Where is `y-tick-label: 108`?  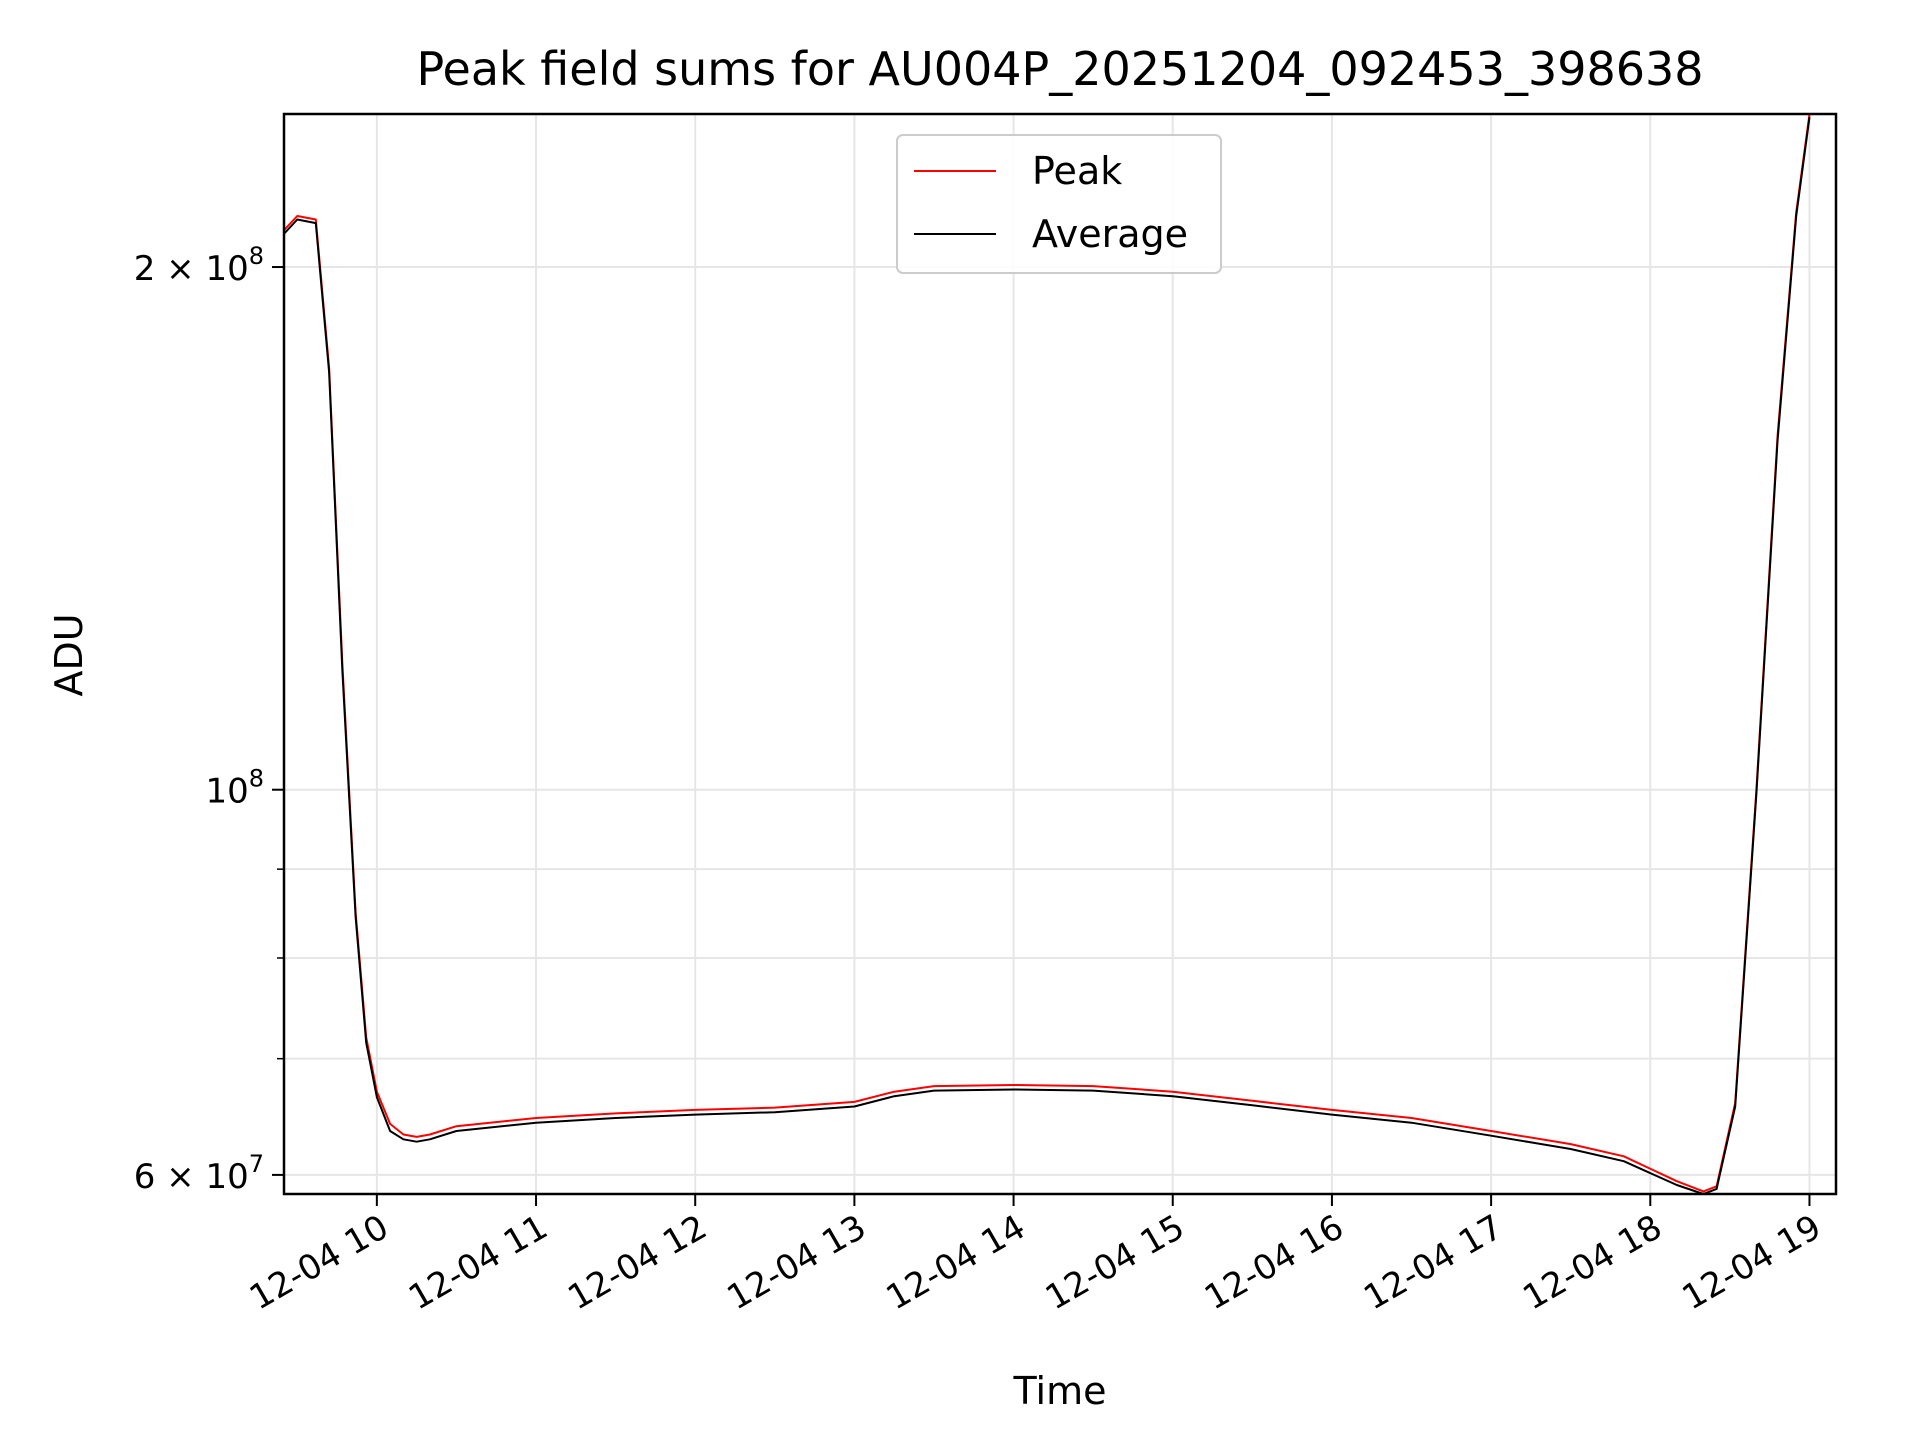
y-tick-label: 108 is located at coordinates (234, 788).